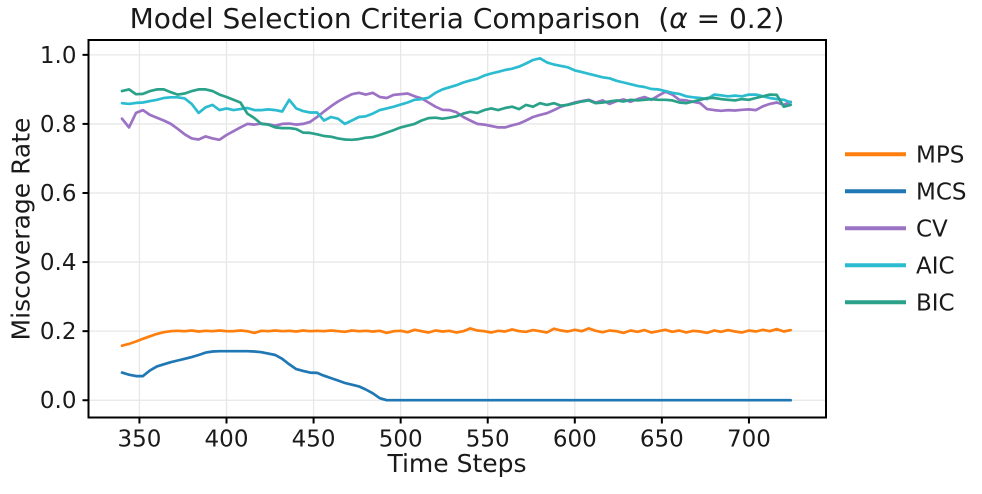  Describe the element at coordinates (58, 194) in the screenshot. I see `y-tick-label: 0.6` at that location.